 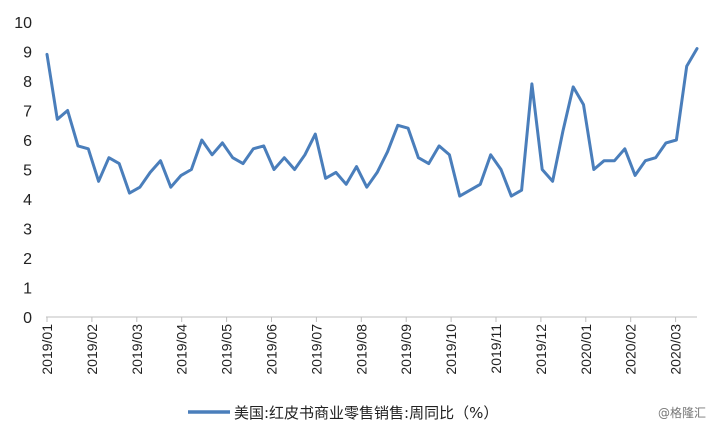 What do you see at coordinates (27, 53) in the screenshot?
I see `y-tick-label: 9` at bounding box center [27, 53].